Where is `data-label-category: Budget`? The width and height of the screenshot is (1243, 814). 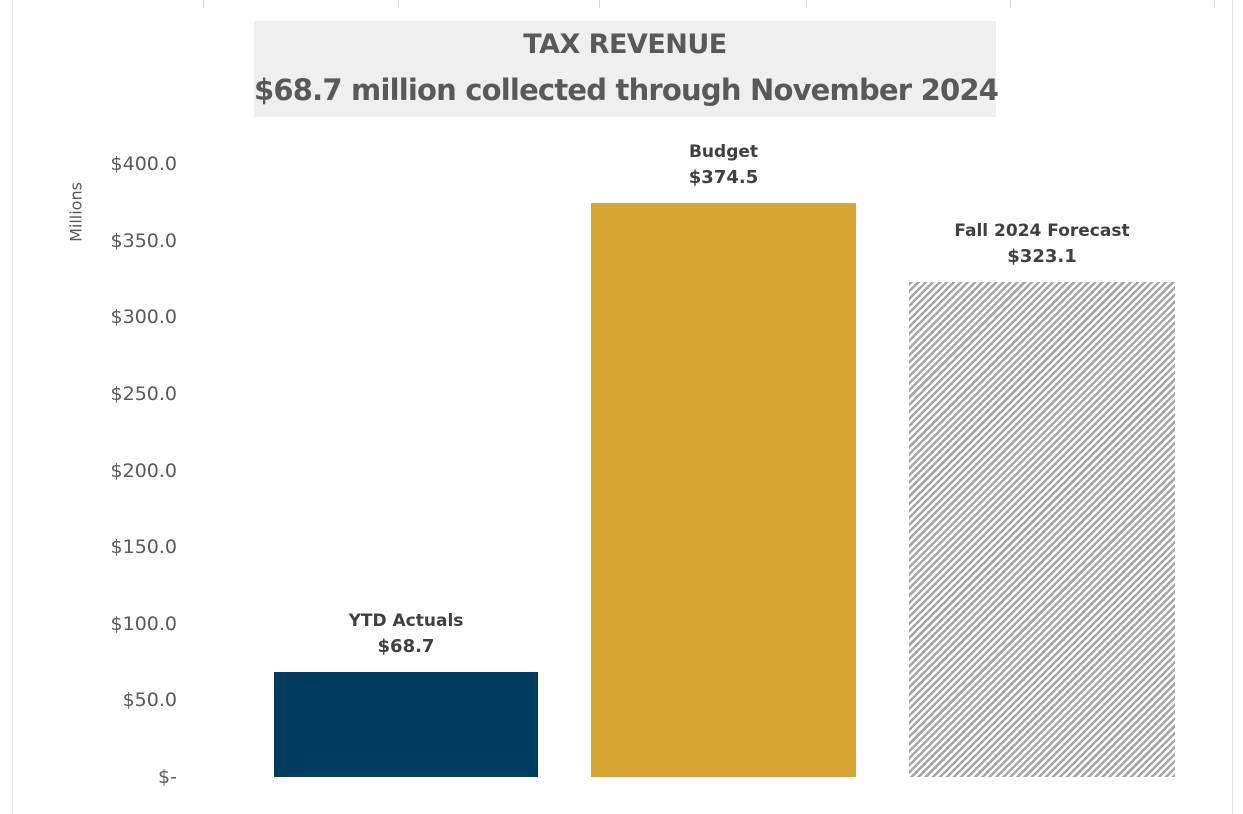 data-label-category: Budget is located at coordinates (723, 152).